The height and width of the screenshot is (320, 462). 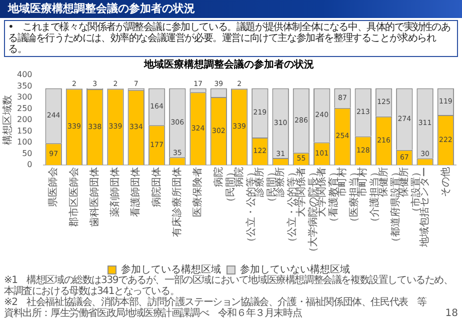 What do you see at coordinates (177, 202) in the screenshot?
I see `x-tick-label: 有床診療所団体` at bounding box center [177, 202].